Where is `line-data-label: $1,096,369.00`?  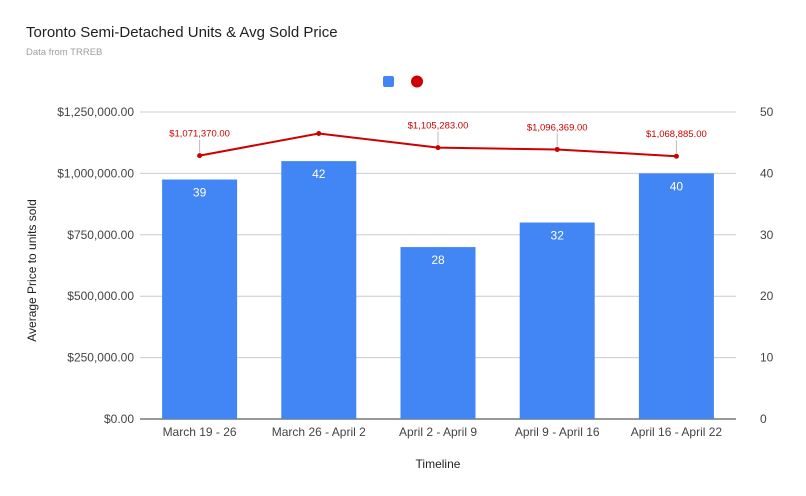
line-data-label: $1,096,369.00 is located at coordinates (557, 127).